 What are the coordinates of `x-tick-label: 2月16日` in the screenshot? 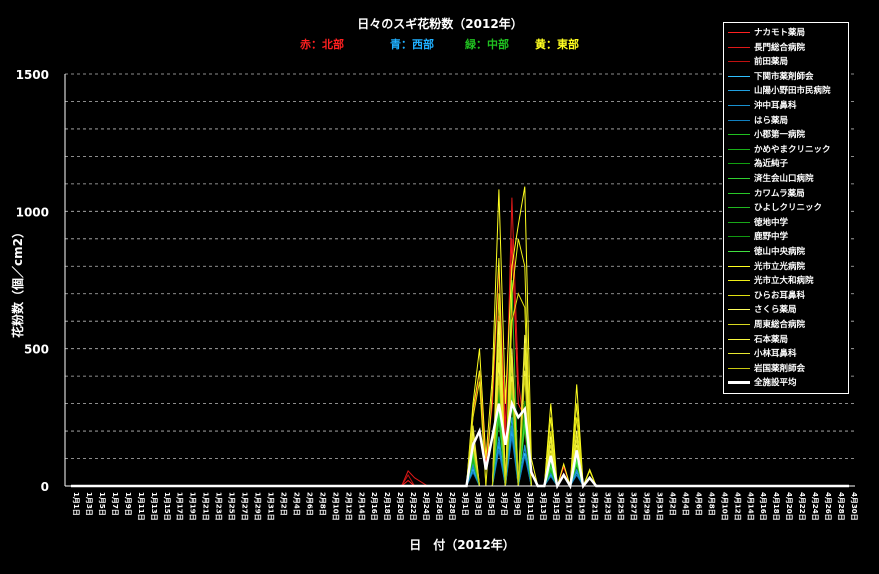 It's located at (374, 506).